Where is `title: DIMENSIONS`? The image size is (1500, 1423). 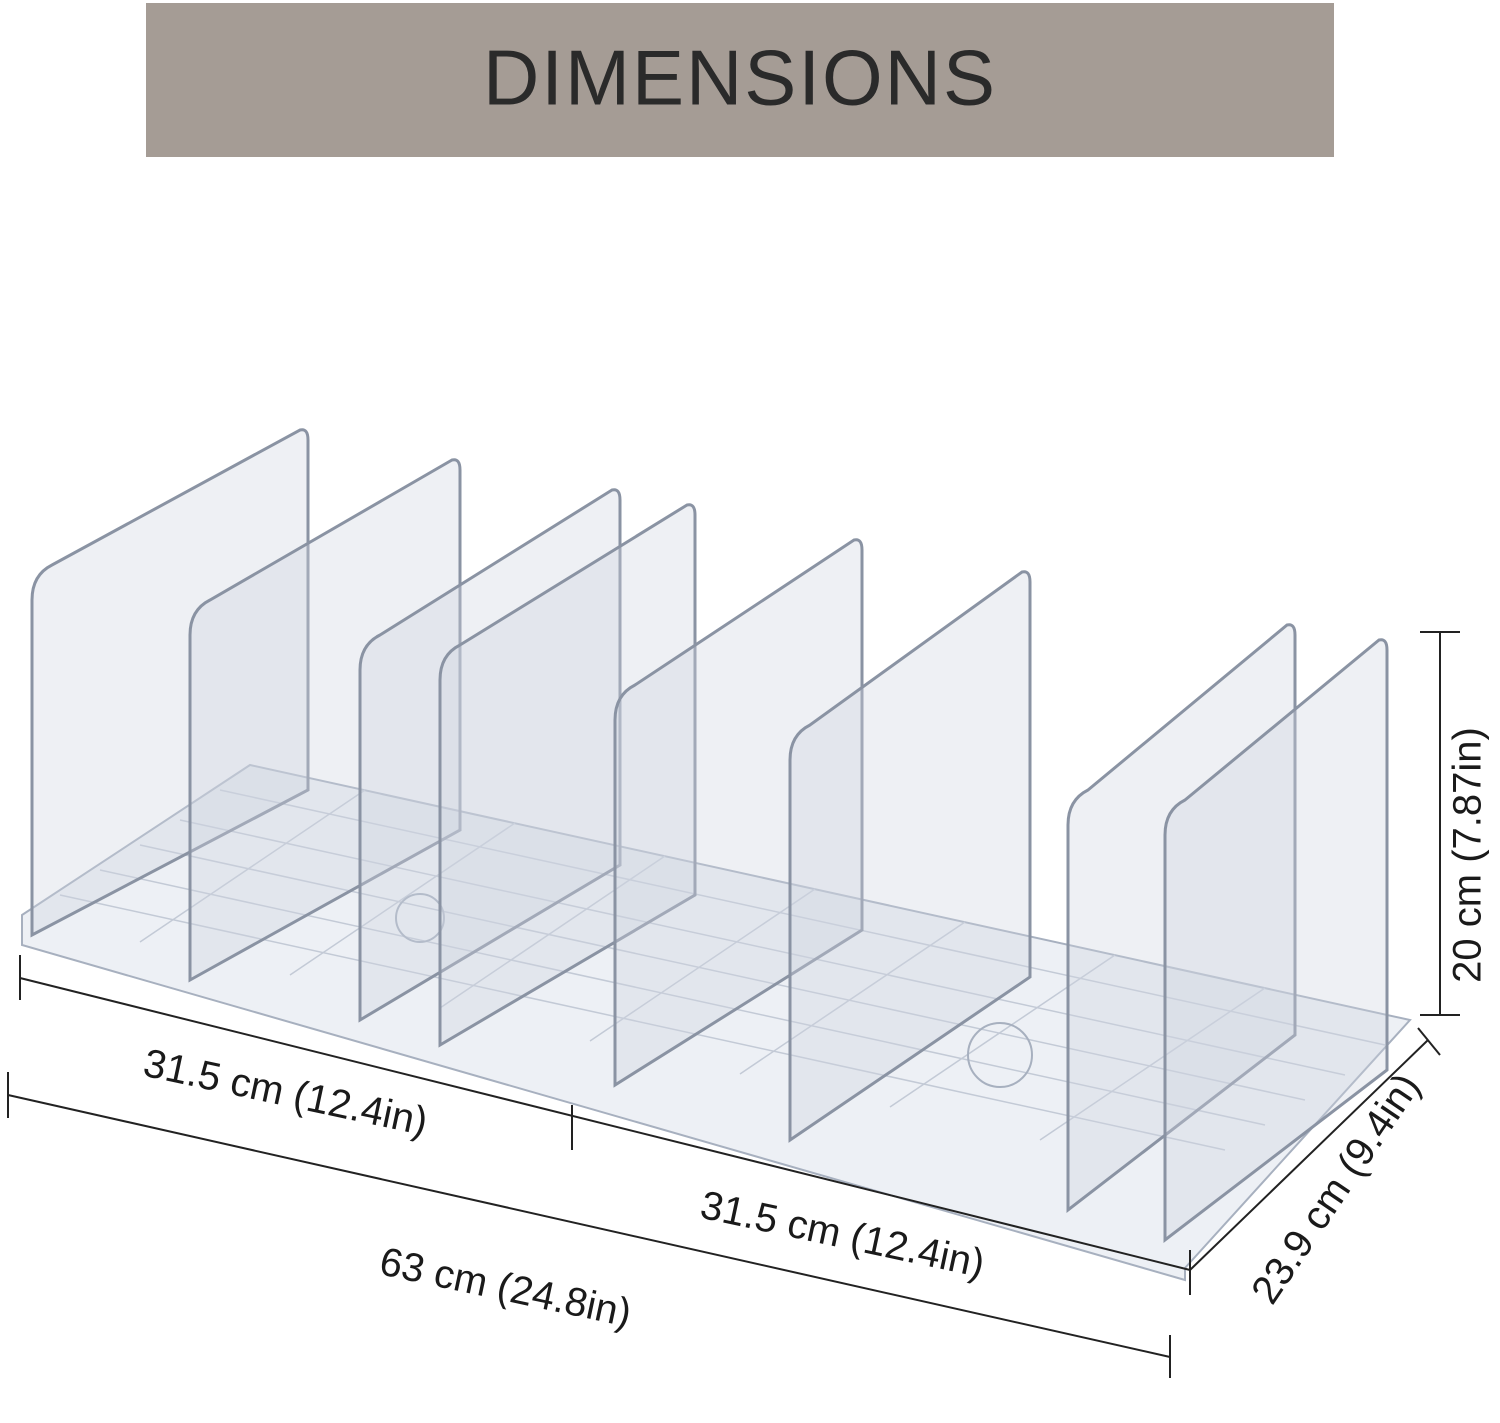 title: DIMENSIONS is located at coordinates (740, 78).